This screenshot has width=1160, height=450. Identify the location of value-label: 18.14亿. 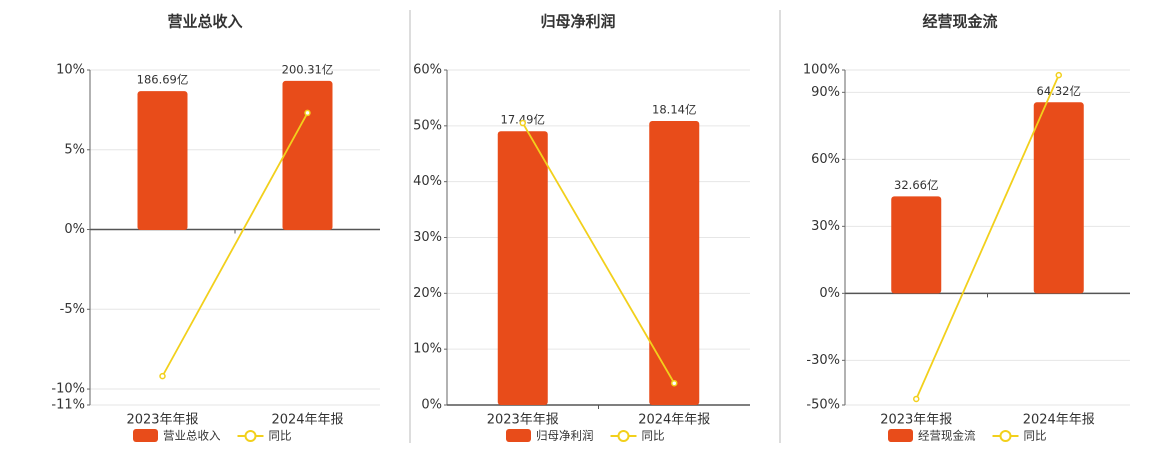
(674, 110).